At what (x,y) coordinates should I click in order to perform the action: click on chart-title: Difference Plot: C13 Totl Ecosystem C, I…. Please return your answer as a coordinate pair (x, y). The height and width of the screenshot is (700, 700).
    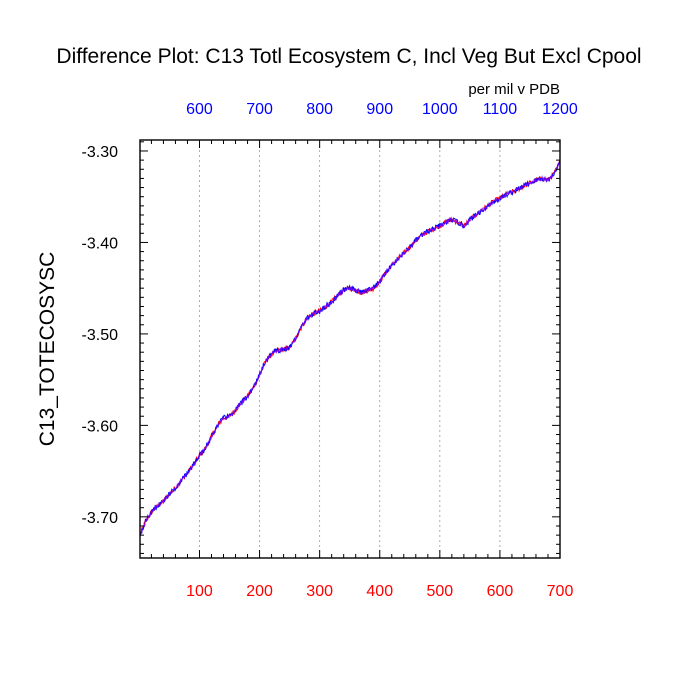
    Looking at the image, I should click on (348, 56).